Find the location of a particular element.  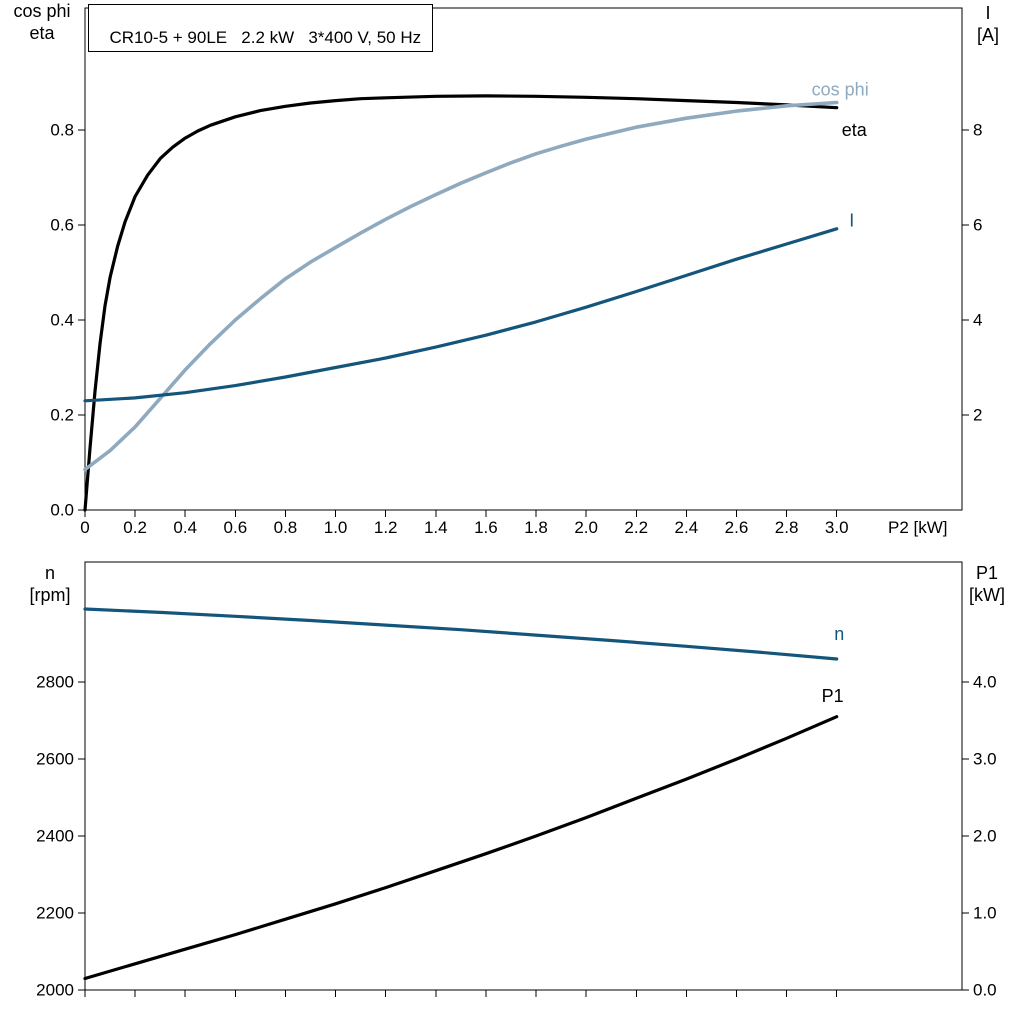

left-tick-label: 2800 is located at coordinates (55, 682).